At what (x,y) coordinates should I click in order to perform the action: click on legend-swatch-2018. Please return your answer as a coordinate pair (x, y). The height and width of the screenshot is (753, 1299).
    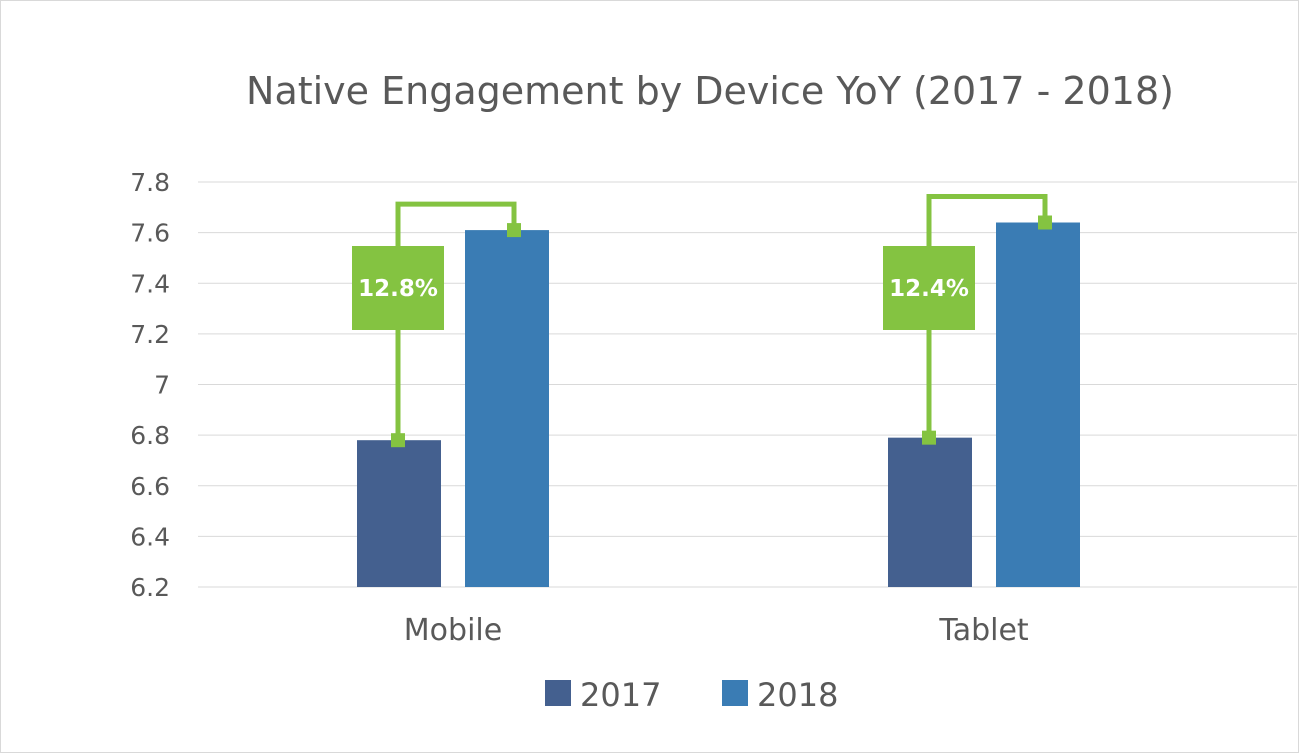
    Looking at the image, I should click on (735, 693).